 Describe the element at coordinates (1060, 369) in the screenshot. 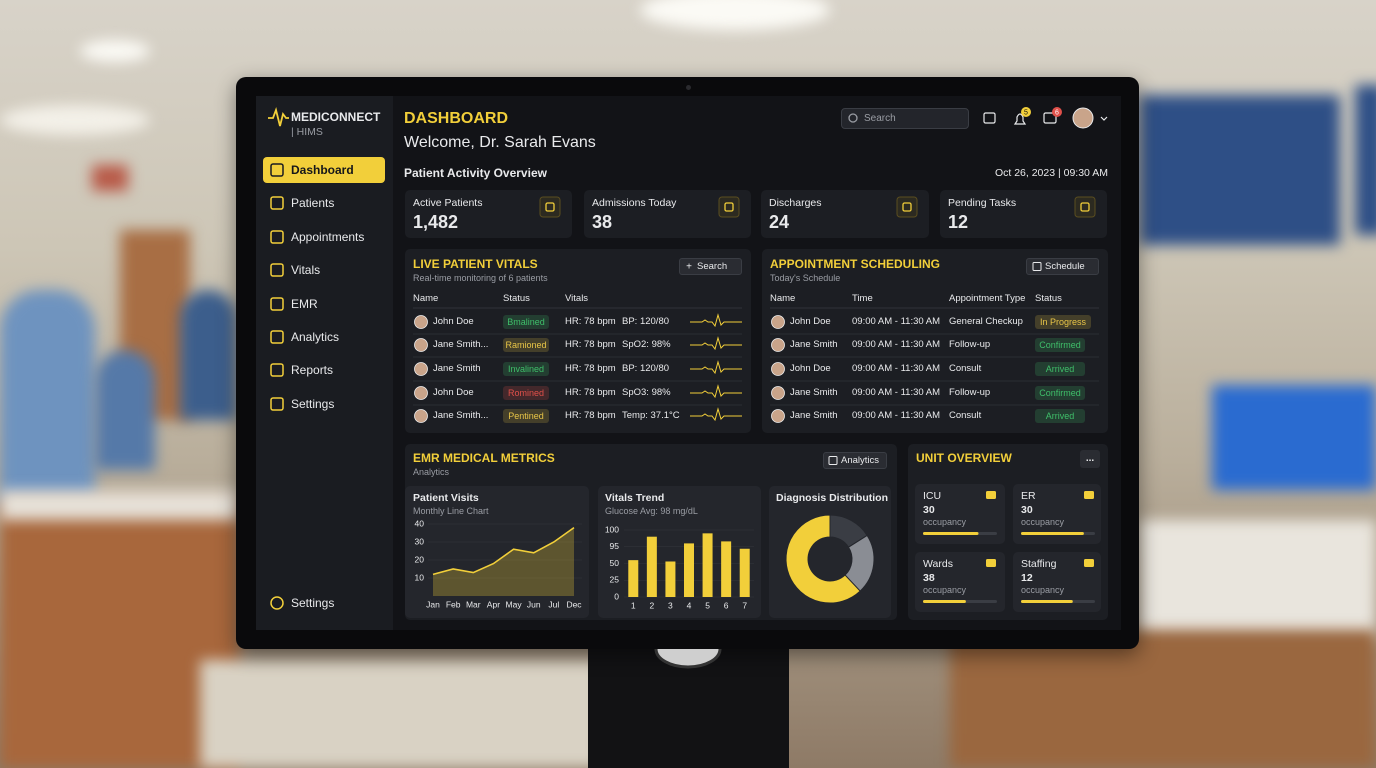

I see `status-text: Arrived` at that location.